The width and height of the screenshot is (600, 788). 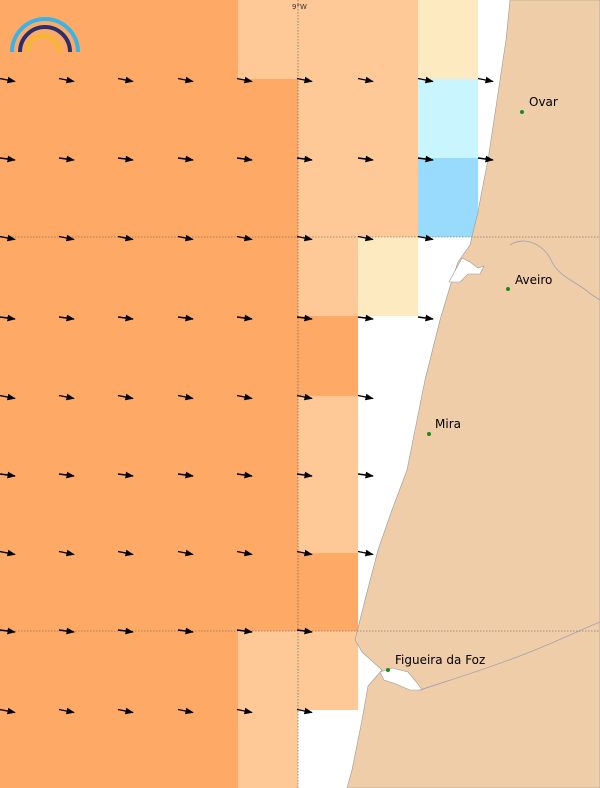 I want to click on logo-arc-middle, so click(x=45, y=39).